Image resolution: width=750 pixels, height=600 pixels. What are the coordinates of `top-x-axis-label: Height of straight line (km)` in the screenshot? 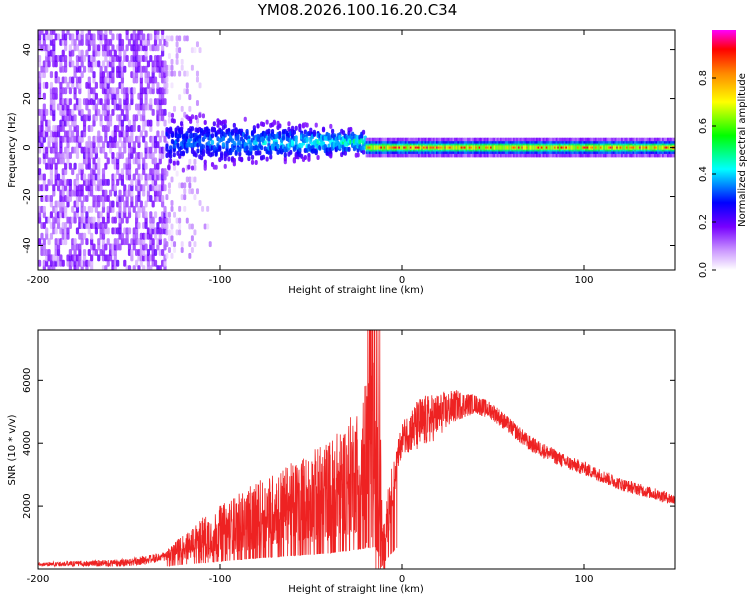 It's located at (356, 290).